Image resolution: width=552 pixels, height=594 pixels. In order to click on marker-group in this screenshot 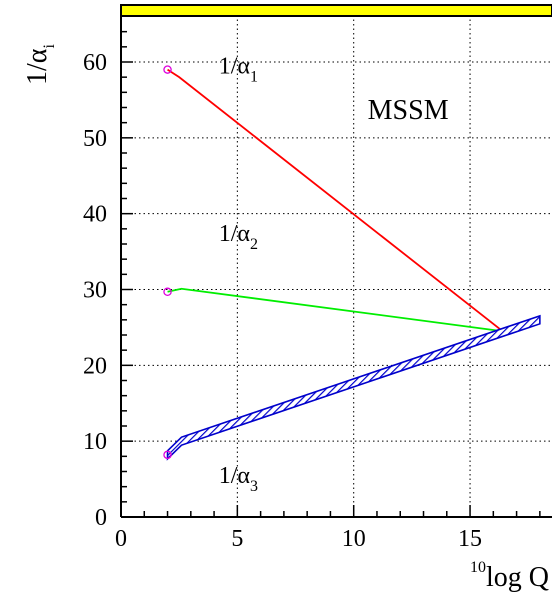, I will do `click(167, 262)`.